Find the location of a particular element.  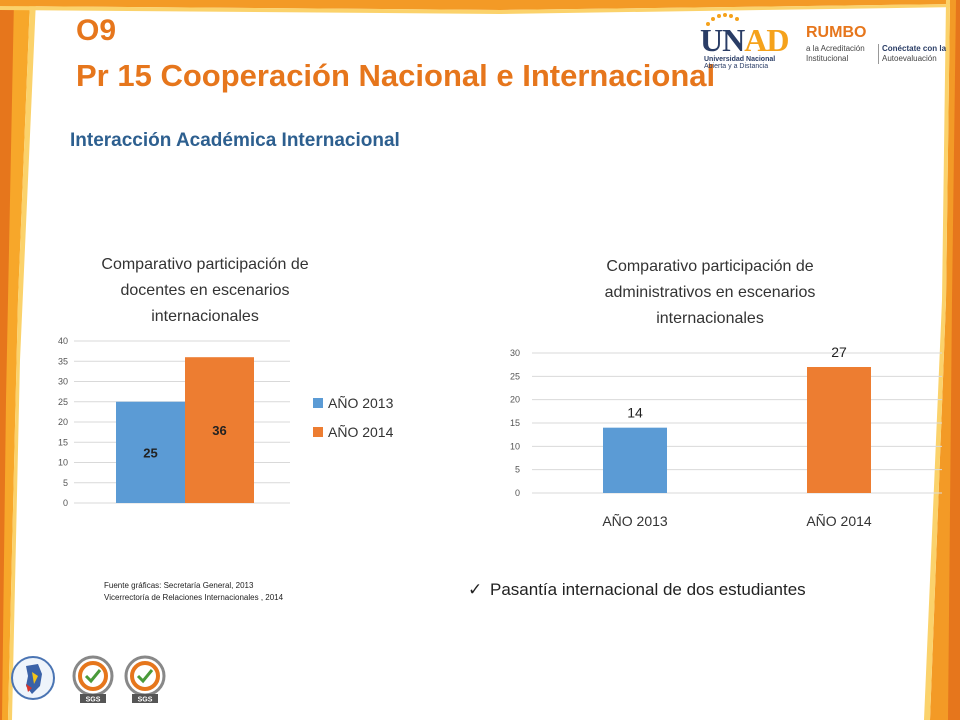

bar-value-label: 25 is located at coordinates (150, 452).